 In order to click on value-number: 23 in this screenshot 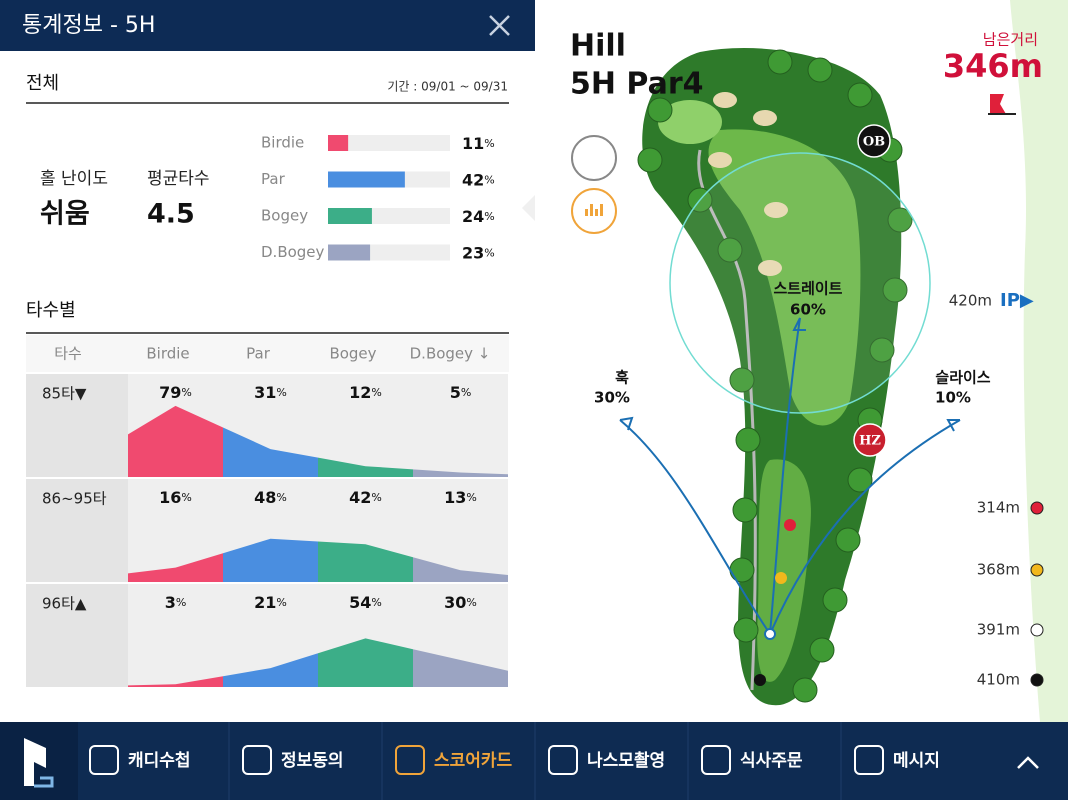, I will do `click(473, 252)`.